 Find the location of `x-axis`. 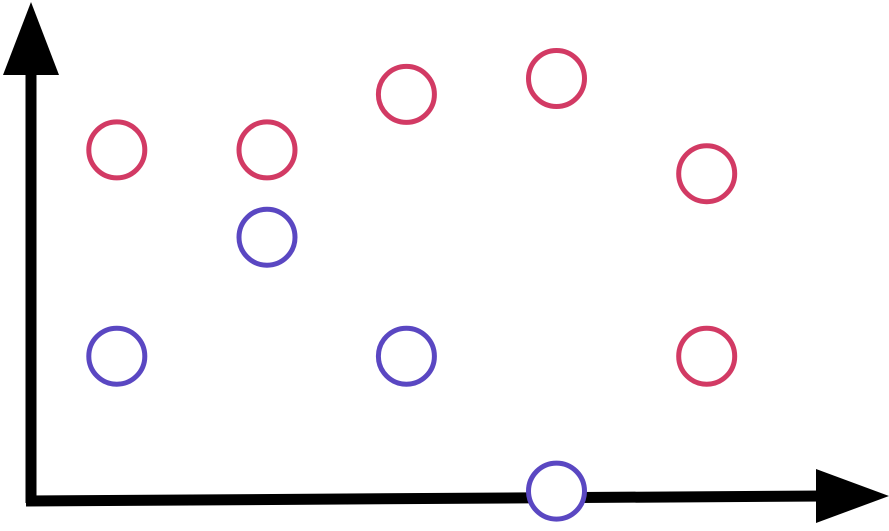

x-axis is located at coordinates (425, 498).